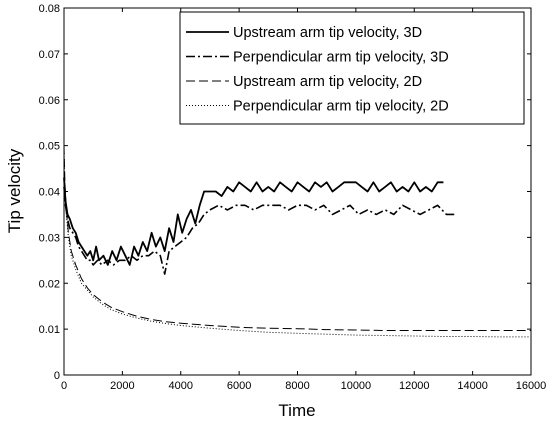 This screenshot has height=421, width=549. What do you see at coordinates (49, 147) in the screenshot?
I see `y-tick-label: 0.05` at bounding box center [49, 147].